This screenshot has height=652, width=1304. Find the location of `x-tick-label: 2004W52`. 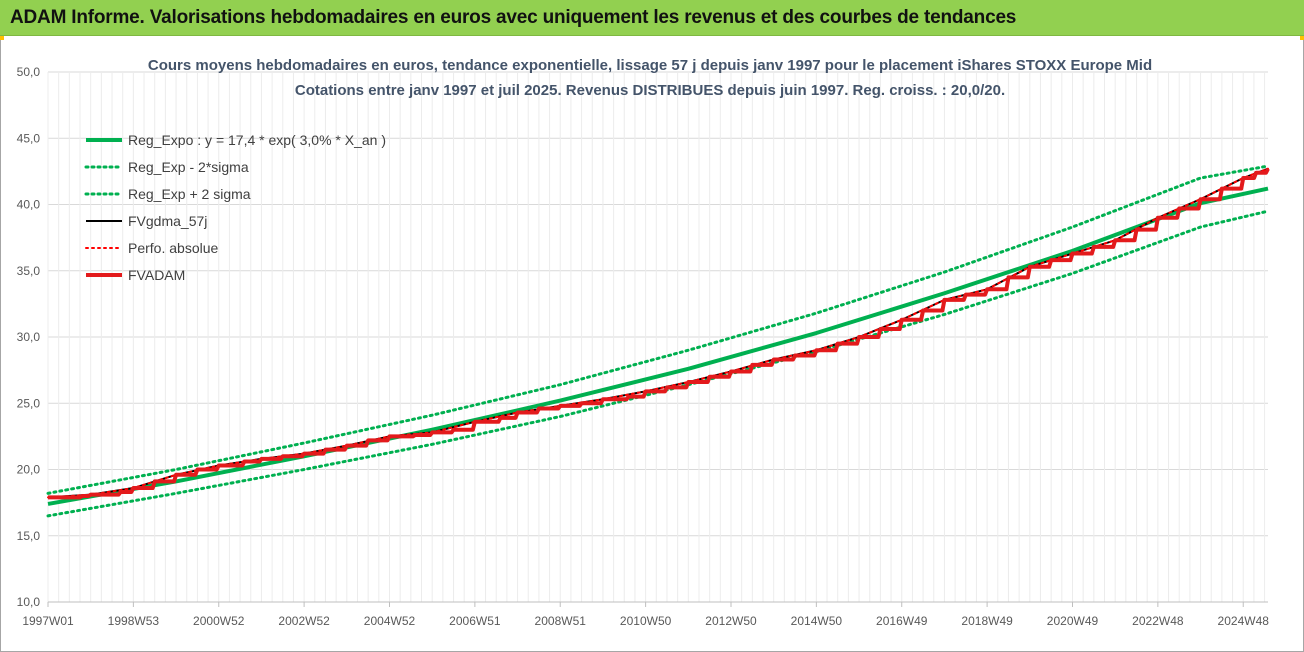

x-tick-label: 2004W52 is located at coordinates (390, 621).